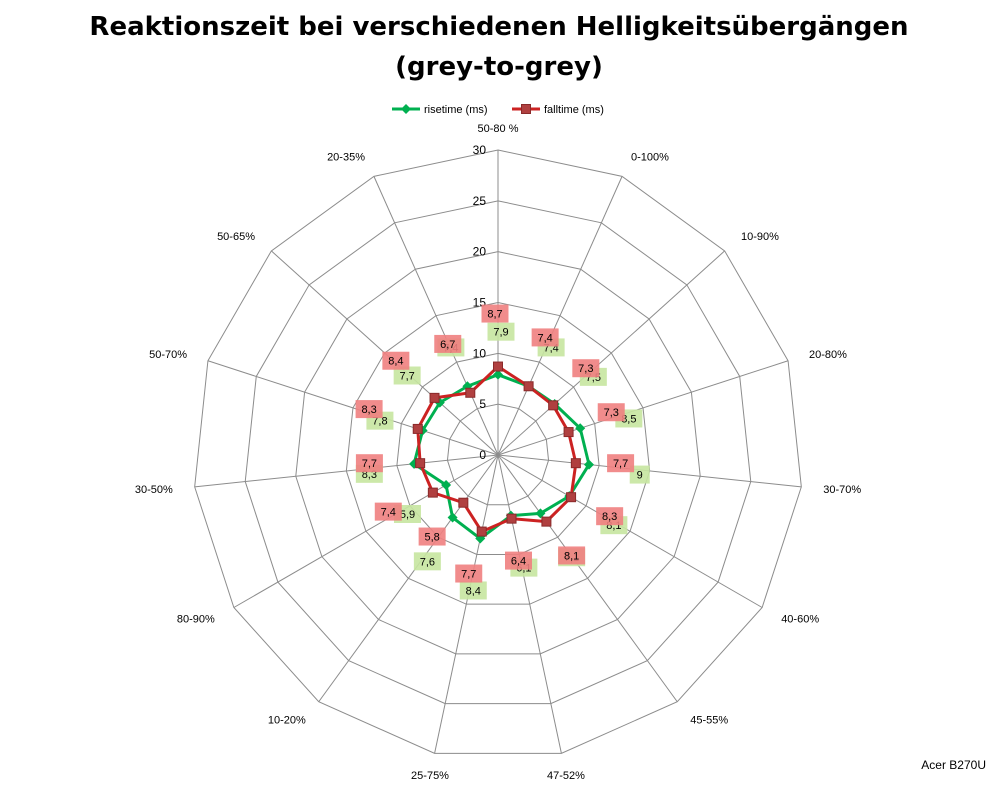 This screenshot has height=786, width=998. What do you see at coordinates (842, 490) in the screenshot?
I see `category-label: 30-70%` at bounding box center [842, 490].